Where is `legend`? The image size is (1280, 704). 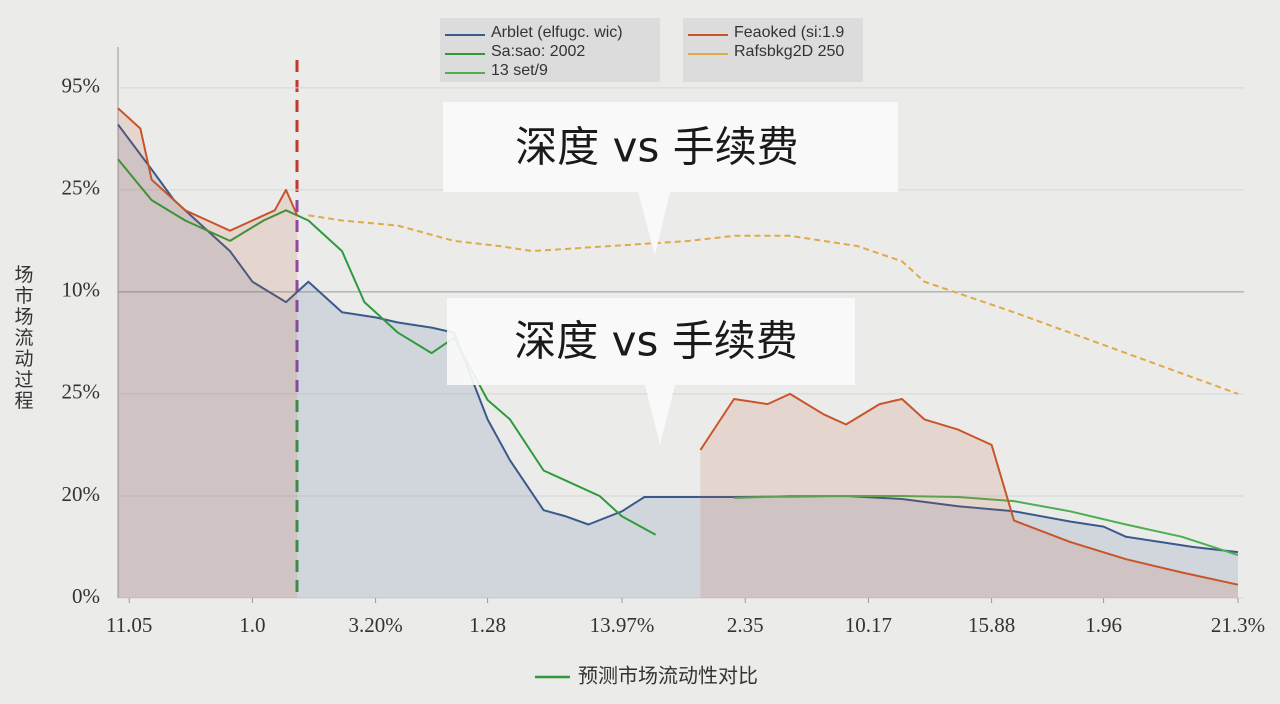 legend is located at coordinates (651, 50).